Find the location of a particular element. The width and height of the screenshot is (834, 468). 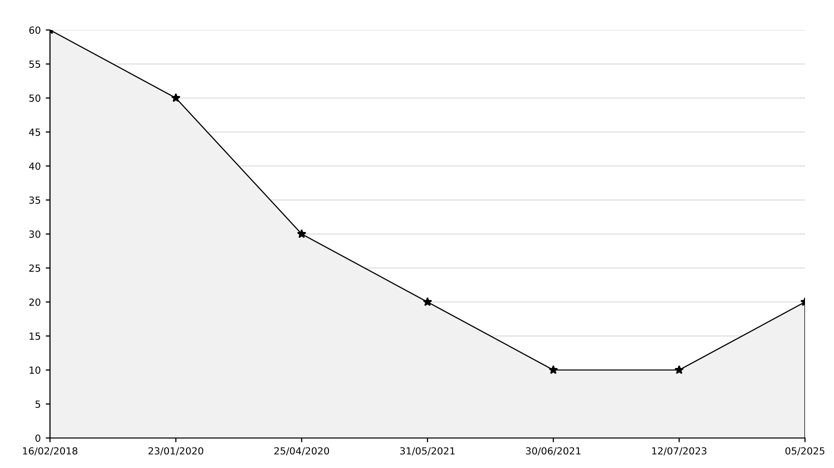

x-tick-label: 05/2025 is located at coordinates (804, 451).